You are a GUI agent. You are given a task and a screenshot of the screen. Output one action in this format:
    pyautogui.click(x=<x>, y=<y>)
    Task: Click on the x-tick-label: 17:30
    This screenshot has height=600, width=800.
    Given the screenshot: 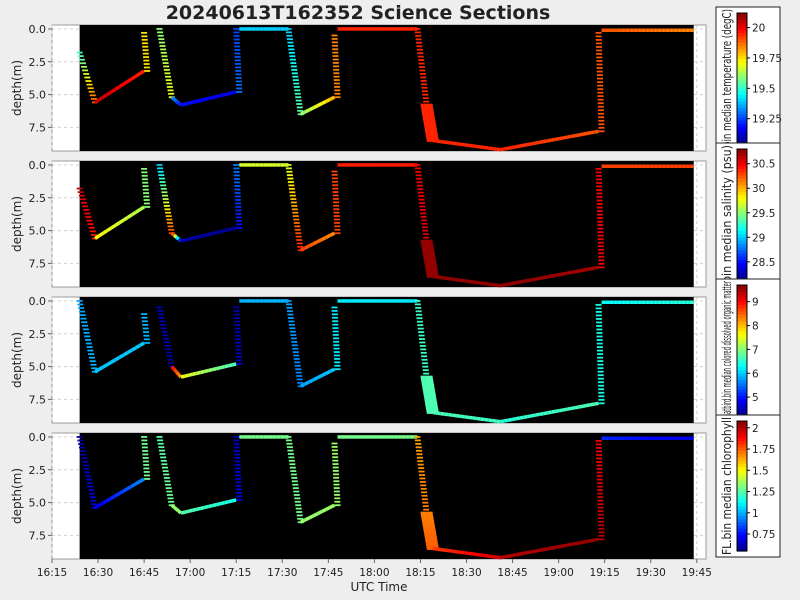 What is the action you would take?
    pyautogui.click(x=282, y=573)
    